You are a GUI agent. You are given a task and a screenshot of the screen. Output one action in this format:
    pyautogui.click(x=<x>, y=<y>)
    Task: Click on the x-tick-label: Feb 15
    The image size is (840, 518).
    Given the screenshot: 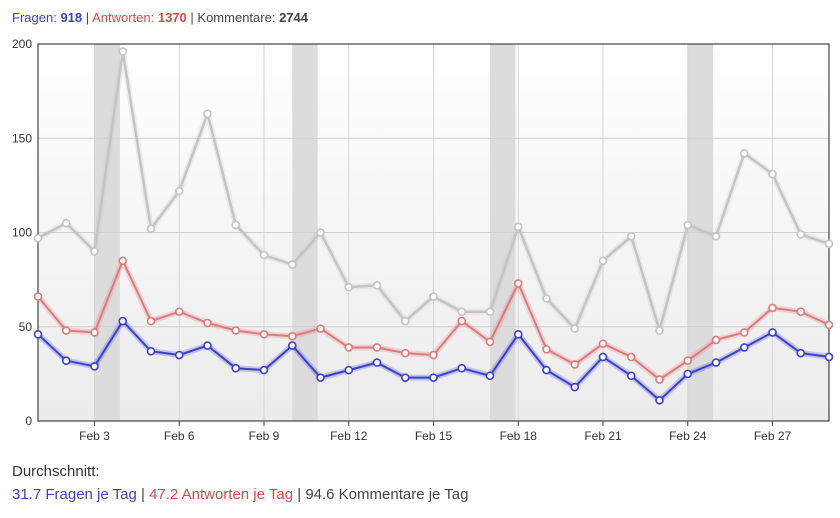 What is the action you would take?
    pyautogui.click(x=434, y=436)
    